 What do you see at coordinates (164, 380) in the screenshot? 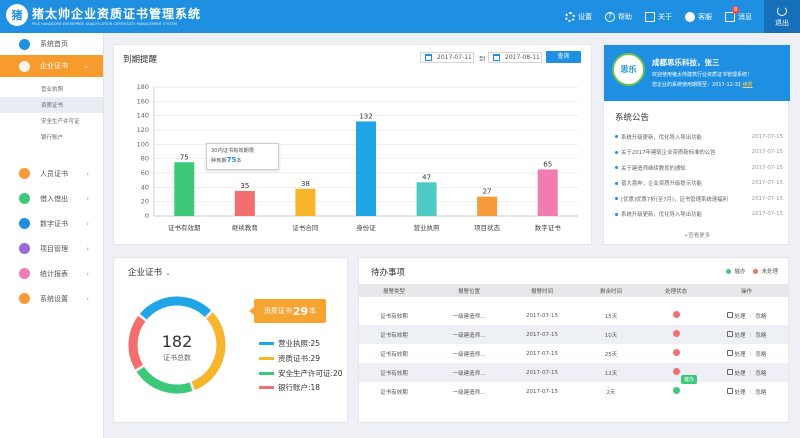
I see `donut-segment` at bounding box center [164, 380].